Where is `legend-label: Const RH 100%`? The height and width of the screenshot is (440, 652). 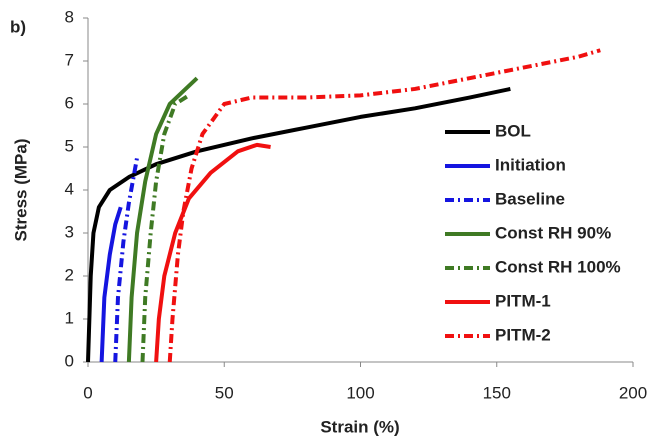
legend-label: Const RH 100% is located at coordinates (558, 266).